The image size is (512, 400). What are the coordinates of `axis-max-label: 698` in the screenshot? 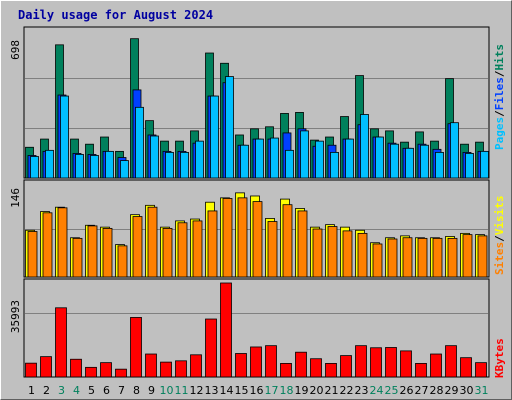 It's located at (15, 50).